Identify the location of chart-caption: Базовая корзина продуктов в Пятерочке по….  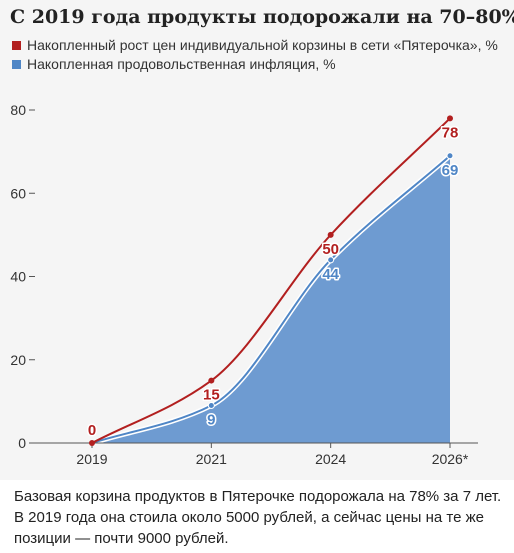
(258, 517).